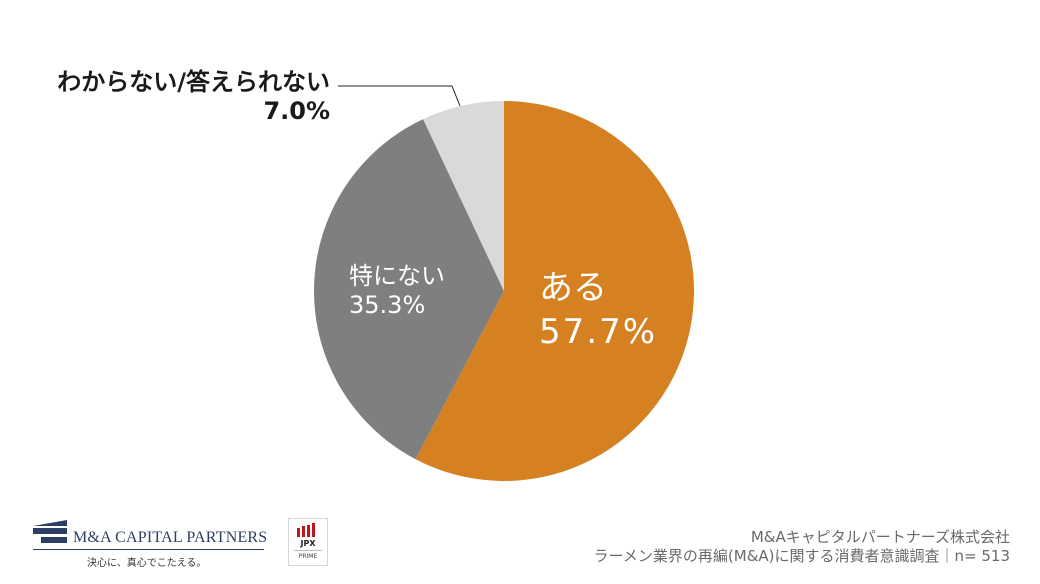 The width and height of the screenshot is (1040, 584). I want to click on jpx-name: JPX, so click(308, 543).